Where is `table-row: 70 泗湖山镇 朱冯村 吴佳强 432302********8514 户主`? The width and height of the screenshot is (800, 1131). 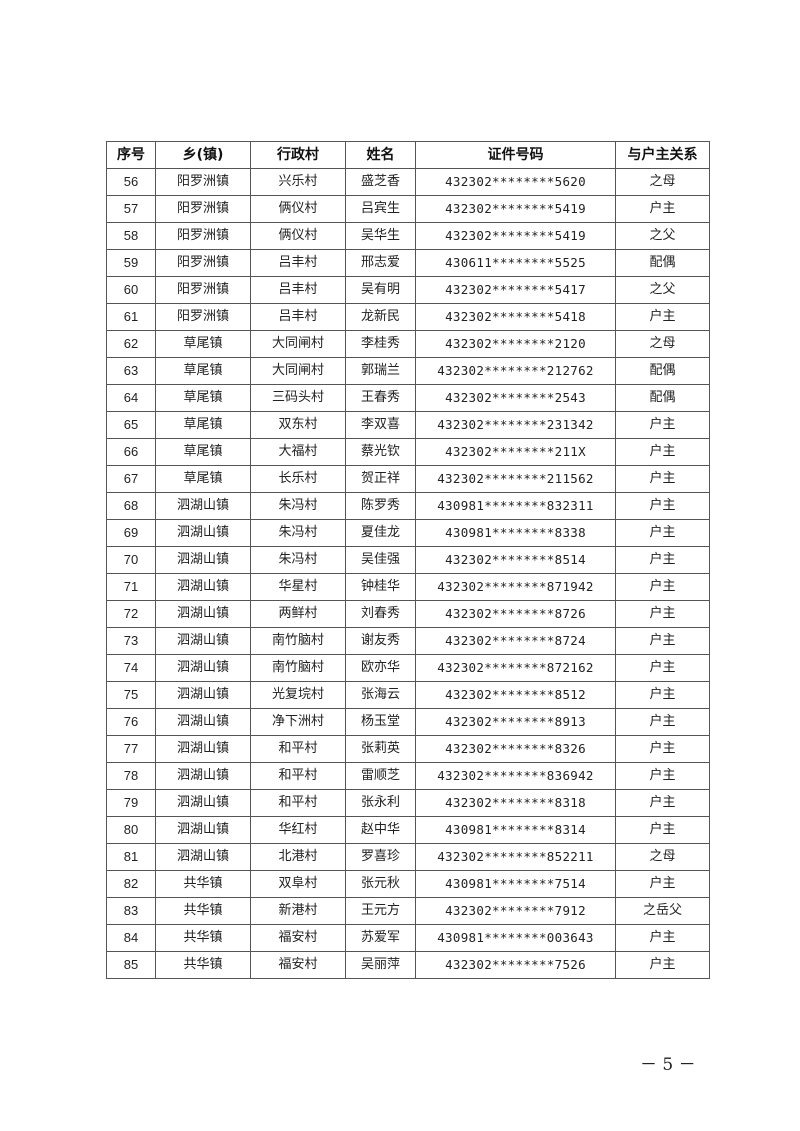
table-row: 70 泗湖山镇 朱冯村 吴佳强 432302********8514 户主 is located at coordinates (408, 560).